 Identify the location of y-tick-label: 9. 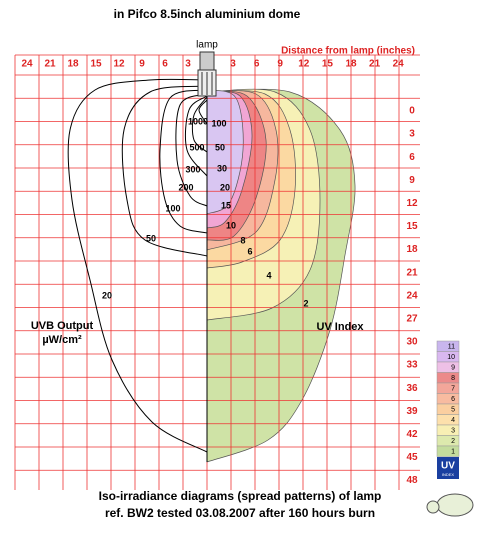
(412, 180).